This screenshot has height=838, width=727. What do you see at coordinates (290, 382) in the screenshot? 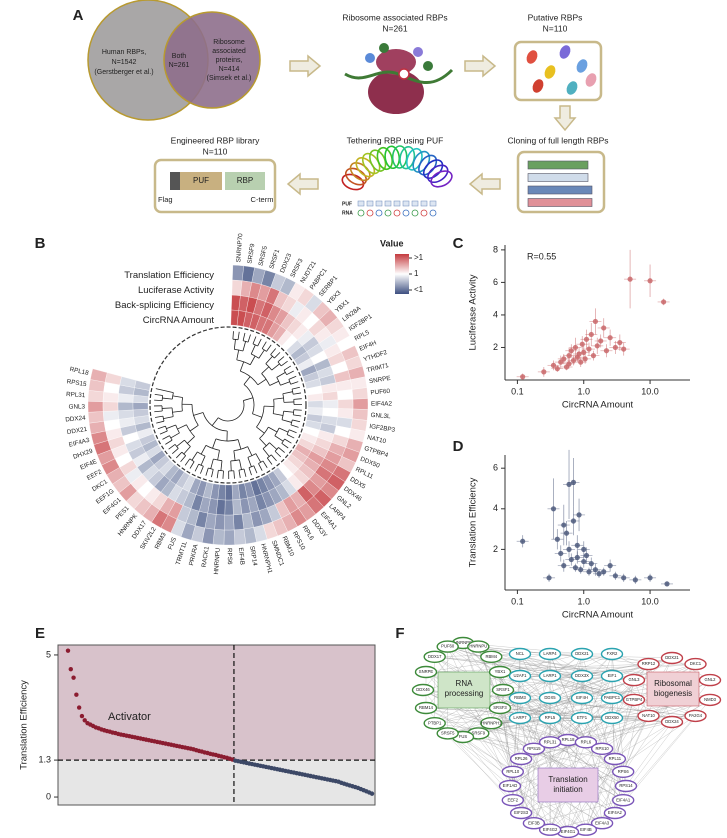
I see `dendrogram-arc` at bounding box center [290, 382].